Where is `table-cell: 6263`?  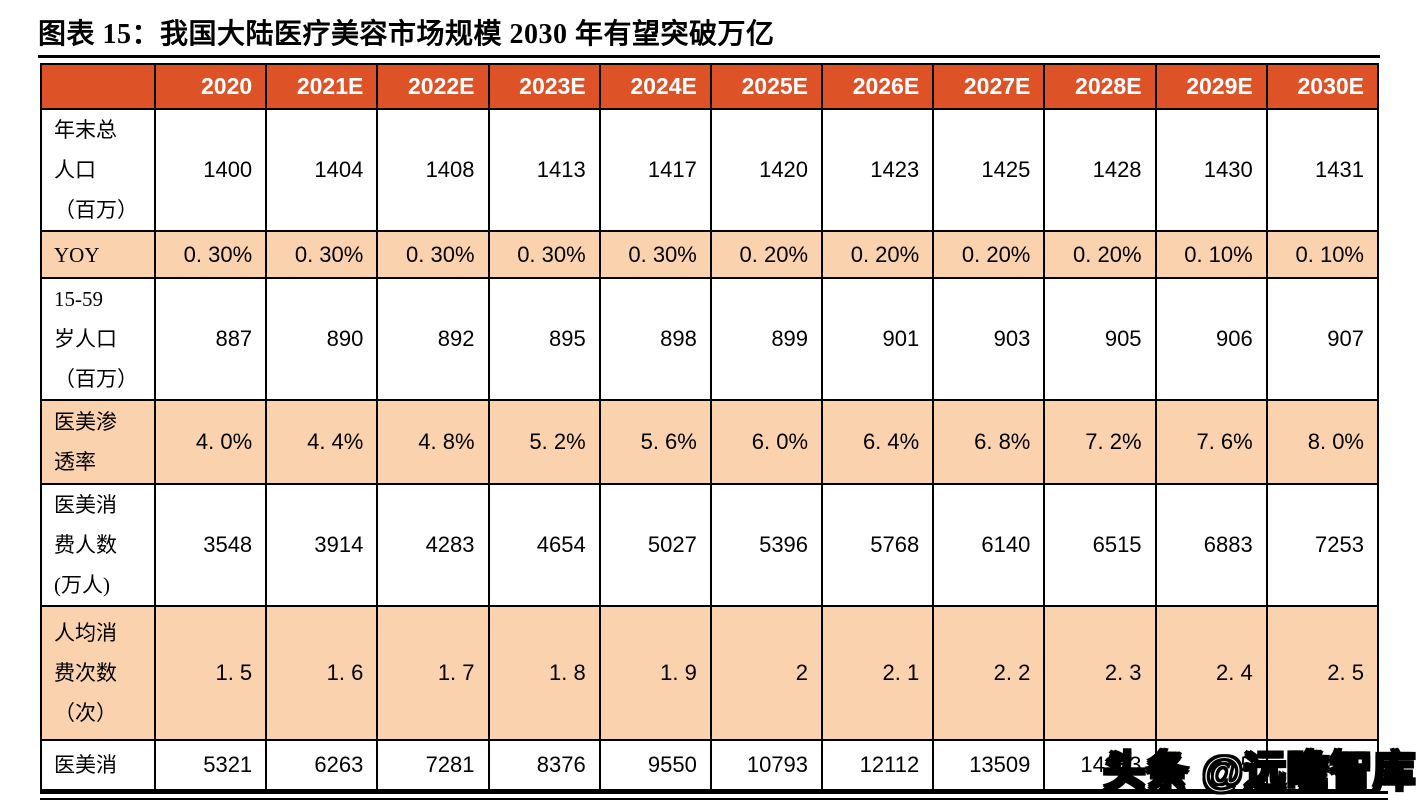 table-cell: 6263 is located at coordinates (322, 765).